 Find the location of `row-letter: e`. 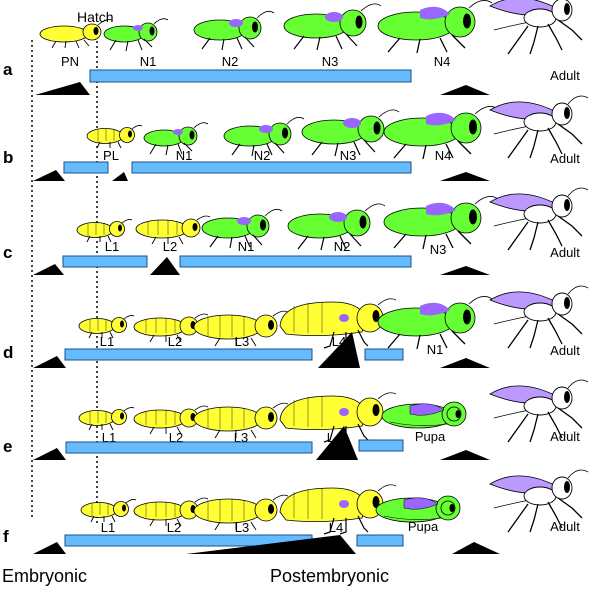

row-letter: e is located at coordinates (7, 446).